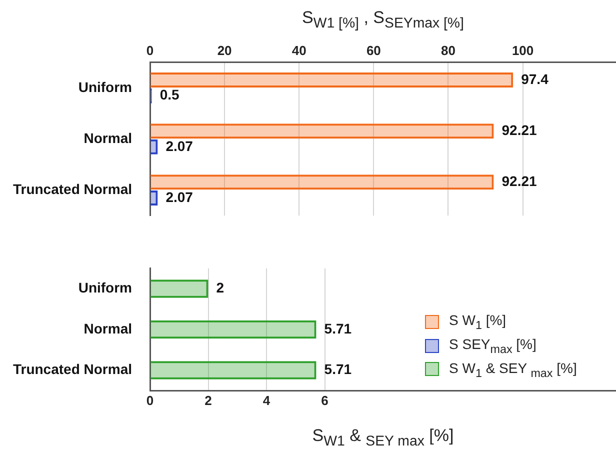  Describe the element at coordinates (523, 50) in the screenshot. I see `x2-tick-label: 100` at that location.